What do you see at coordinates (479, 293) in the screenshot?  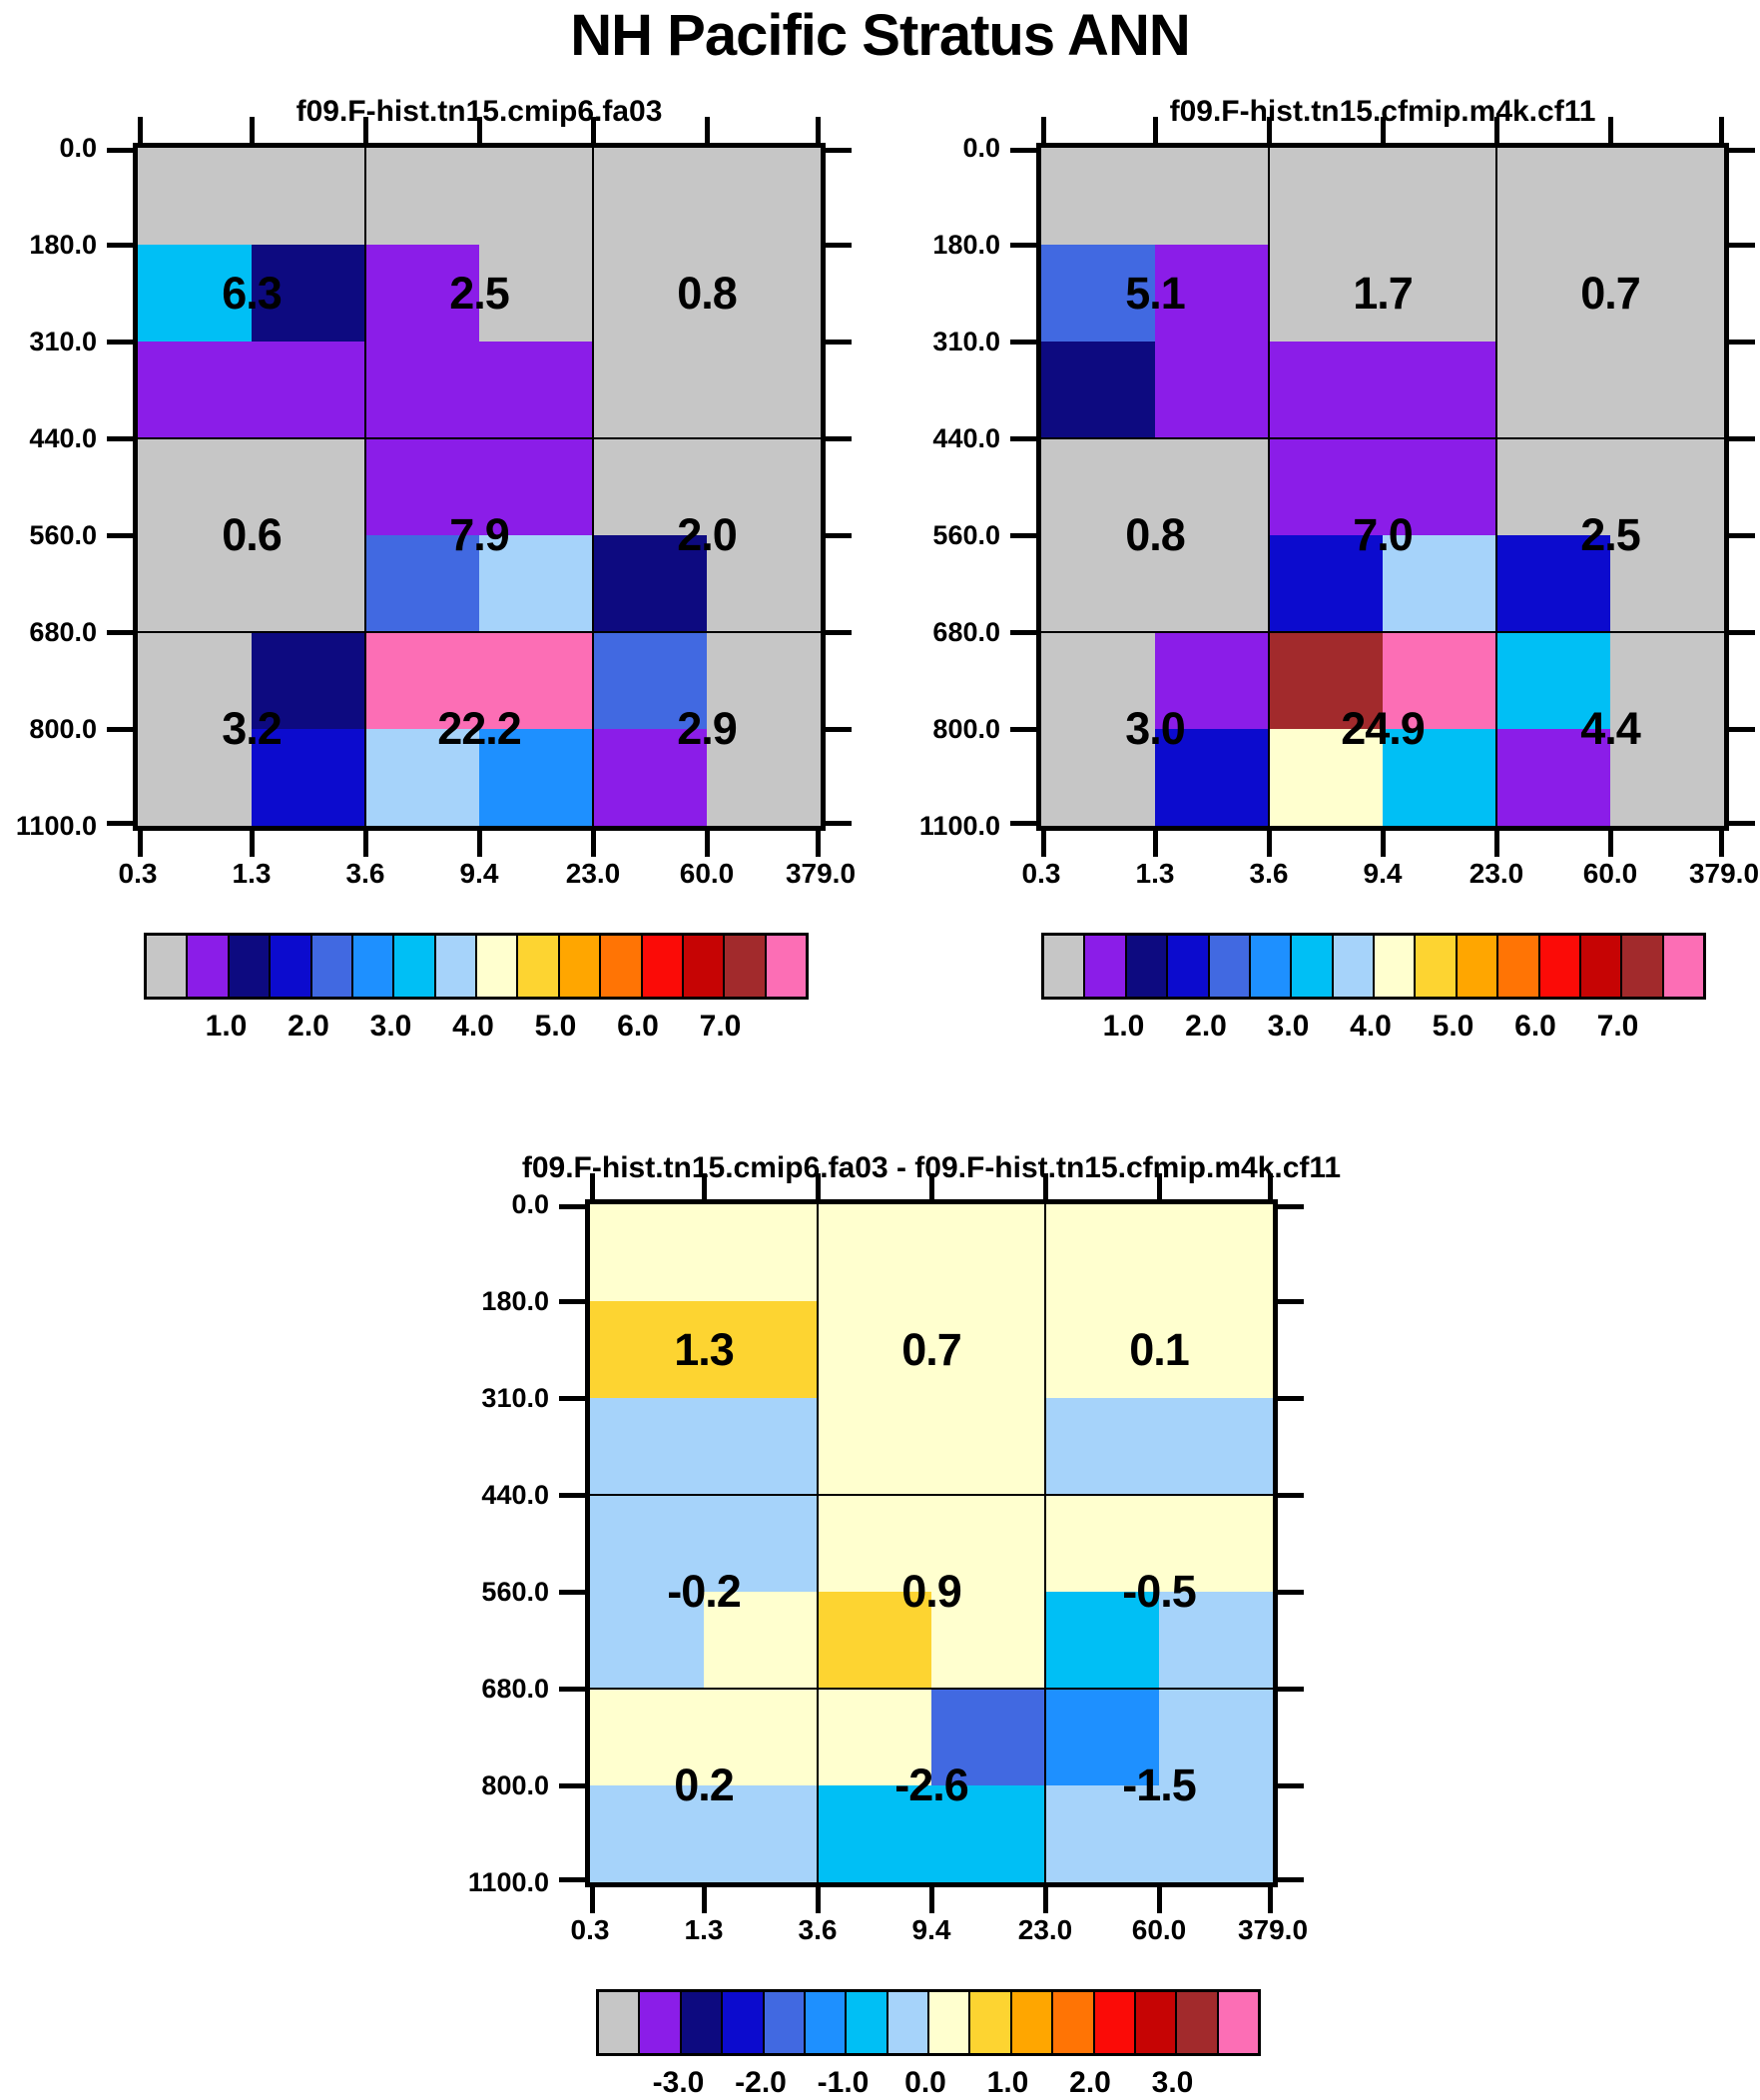 I see `group-value-label: 2.5` at bounding box center [479, 293].